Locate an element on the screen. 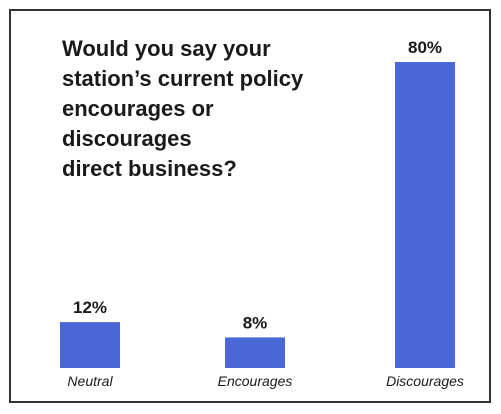 This screenshot has width=501, height=414. value-label-neutral: 12% is located at coordinates (90, 307).